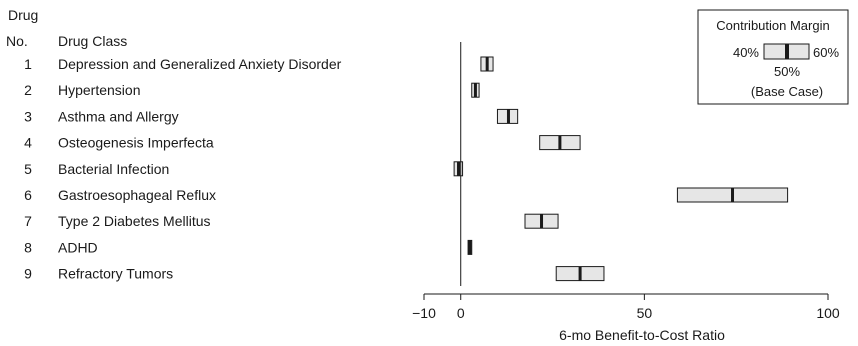 This screenshot has height=346, width=858. Describe the element at coordinates (28, 195) in the screenshot. I see `drug-number-6: 6` at that location.